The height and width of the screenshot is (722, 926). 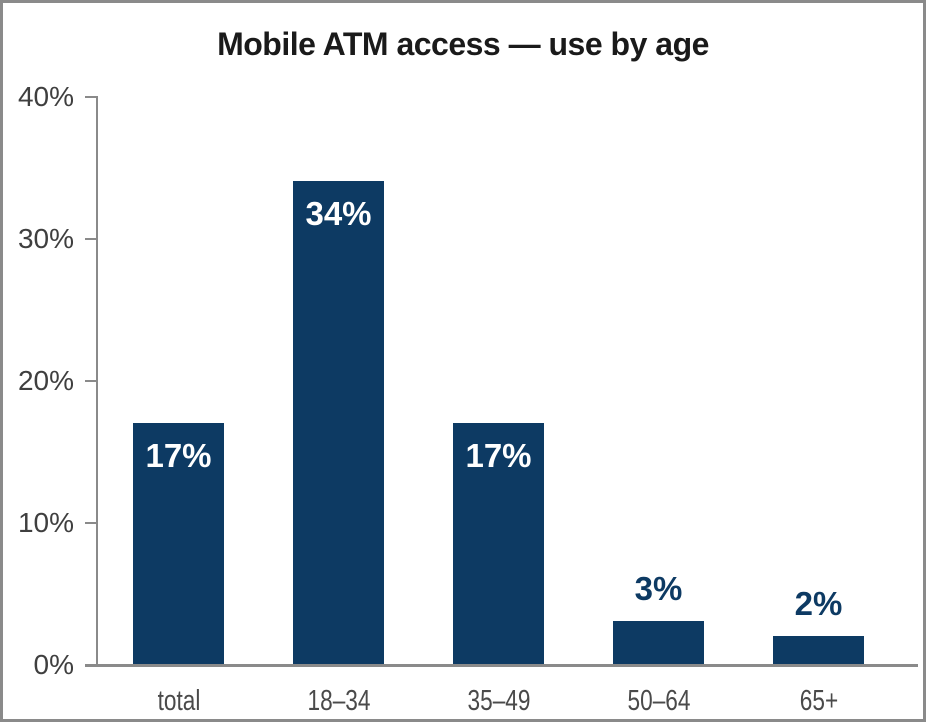 I want to click on y-axis-tick-label: 20%, so click(x=45, y=380).